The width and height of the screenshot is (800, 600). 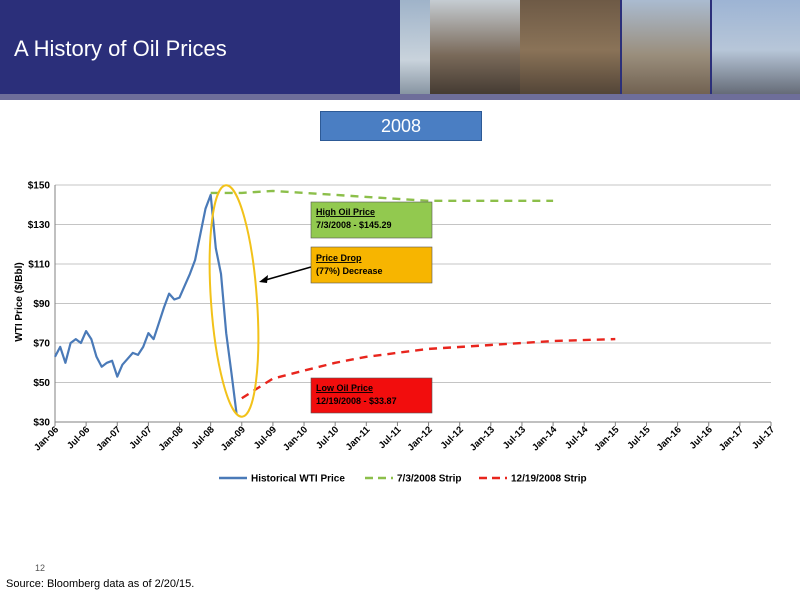 I want to click on x-tick-label: Jul-15, so click(x=639, y=438).